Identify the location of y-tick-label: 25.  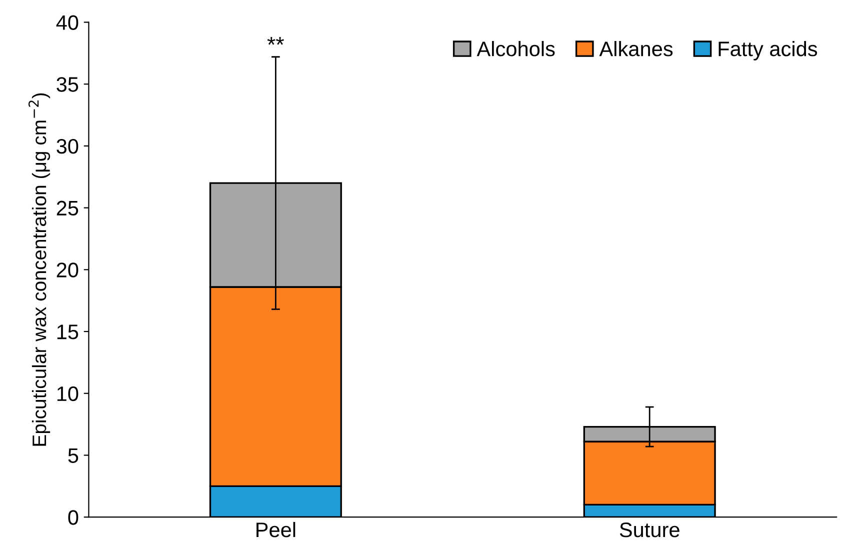
(67, 208).